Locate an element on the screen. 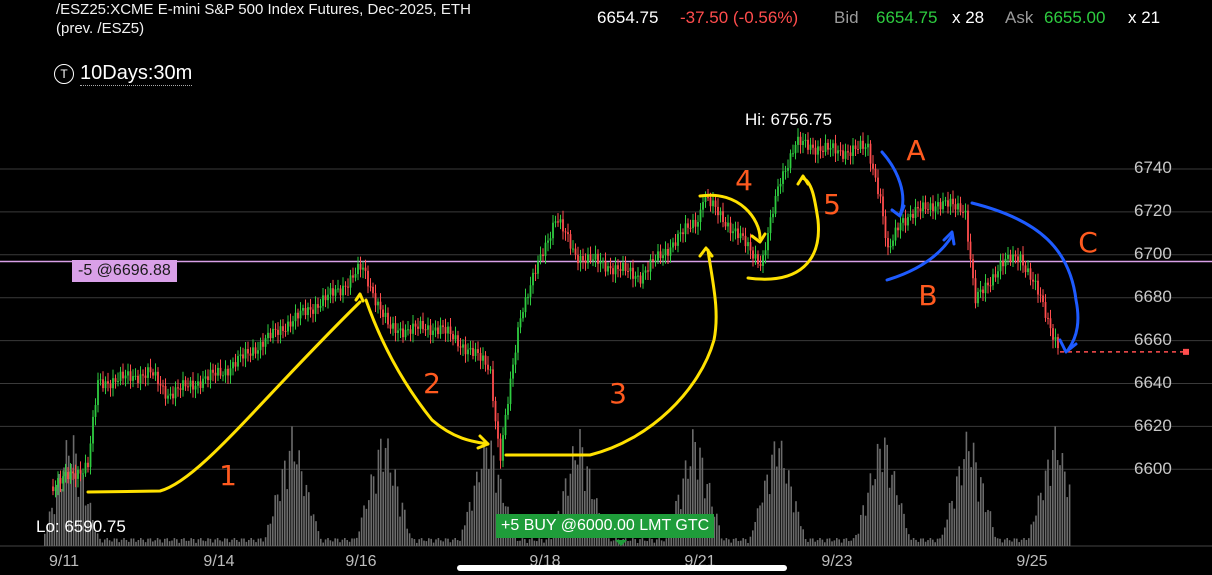 The width and height of the screenshot is (1212, 575). sell-order-tag: -5 @6696.88 is located at coordinates (124, 271).